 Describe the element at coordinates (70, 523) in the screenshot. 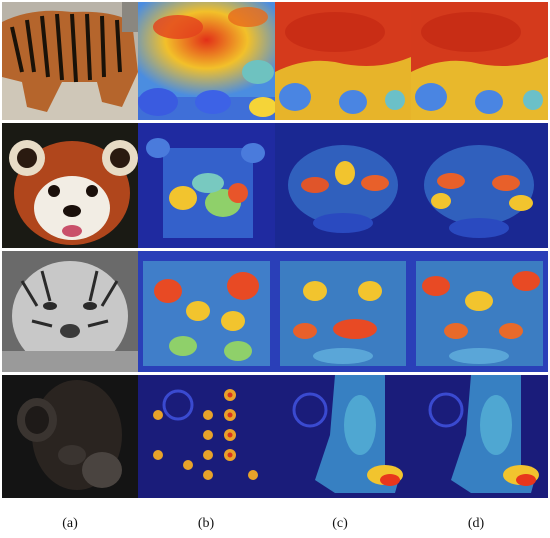

I see `caption-a: (a)` at that location.